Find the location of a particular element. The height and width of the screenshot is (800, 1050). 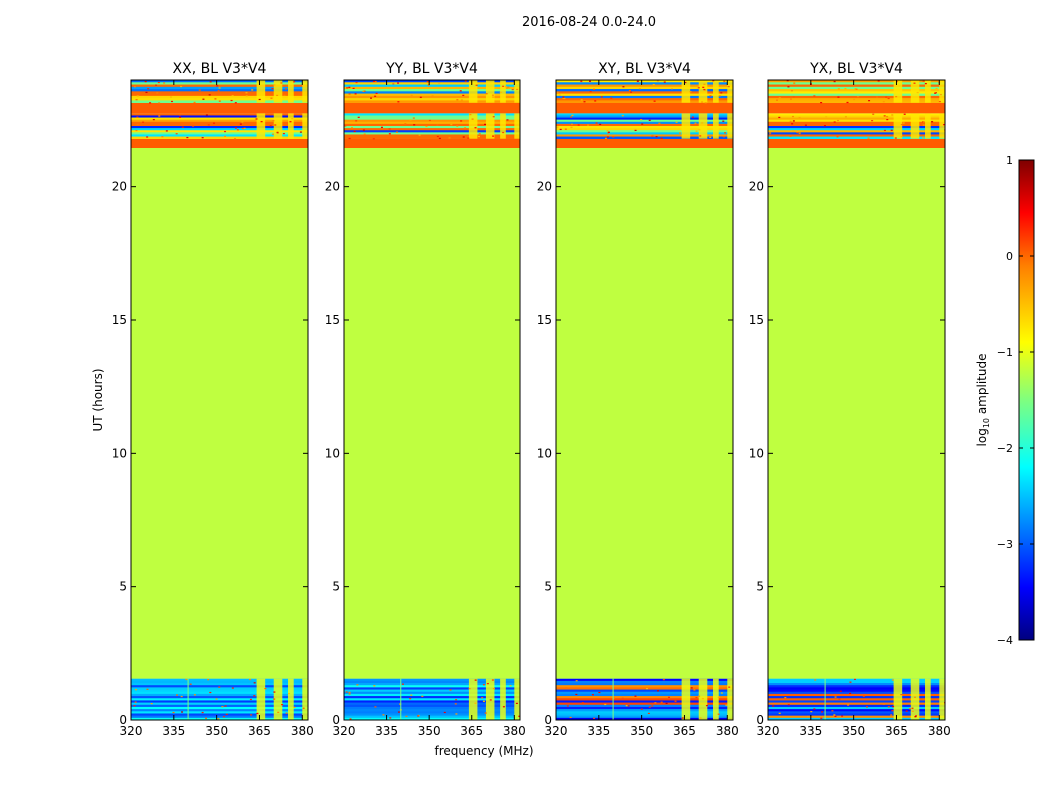

x-tick-label: 365 is located at coordinates (684, 731).